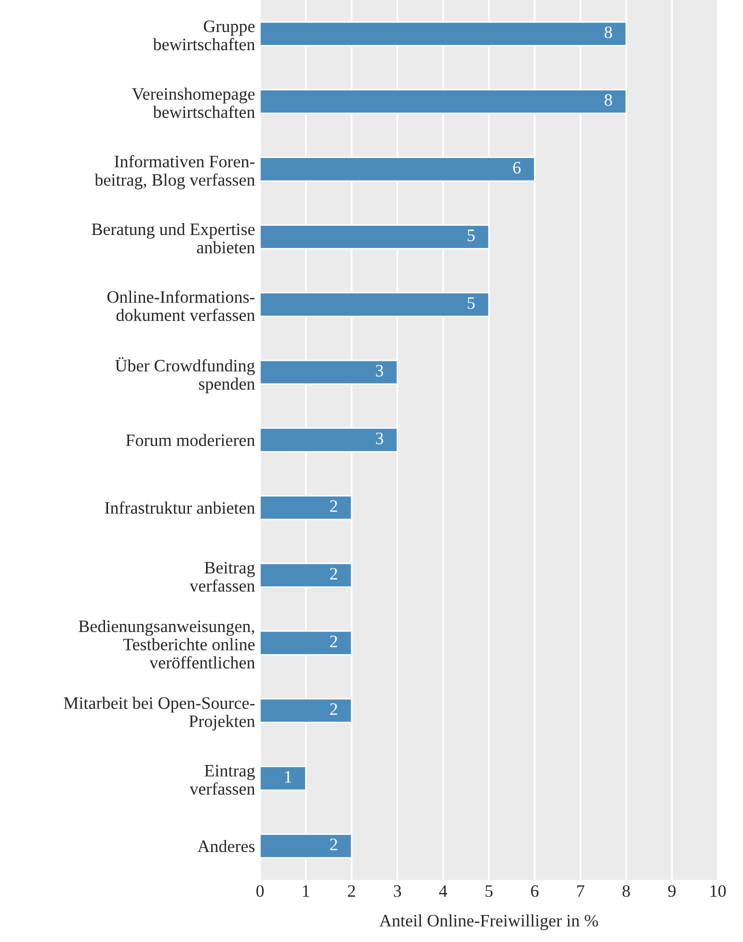 Image resolution: width=743 pixels, height=942 pixels. Describe the element at coordinates (179, 507) in the screenshot. I see `y-tick-label: Infrastruktur anbieten` at that location.